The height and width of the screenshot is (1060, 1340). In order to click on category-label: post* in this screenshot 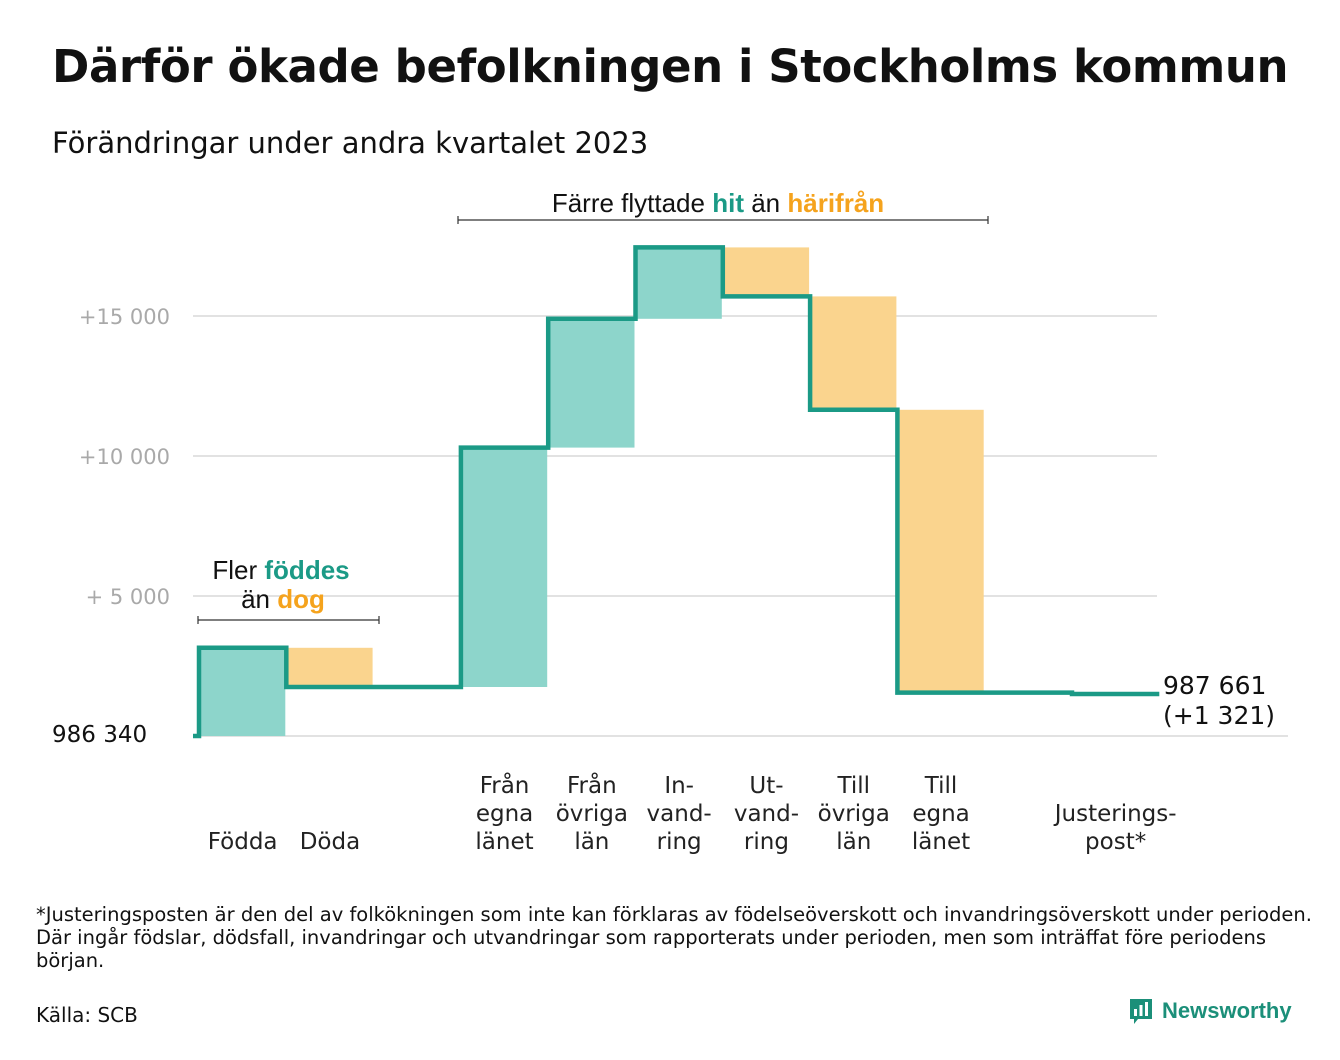, I will do `click(1115, 842)`.